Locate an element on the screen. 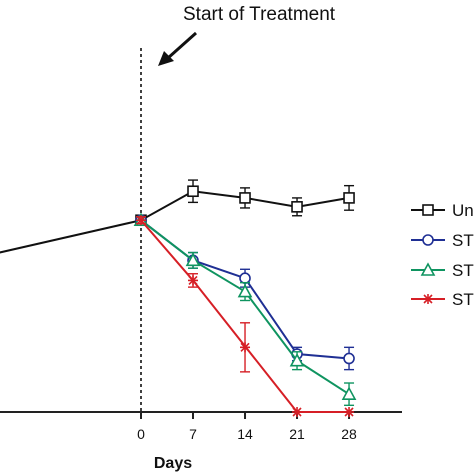  annotation-arrow-head is located at coordinates (166, 58).